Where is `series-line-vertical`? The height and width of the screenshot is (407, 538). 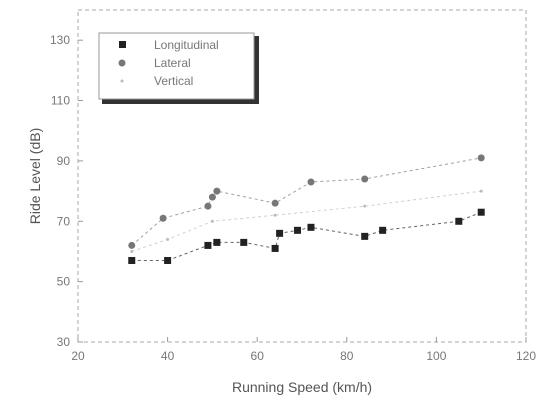 series-line-vertical is located at coordinates (306, 221).